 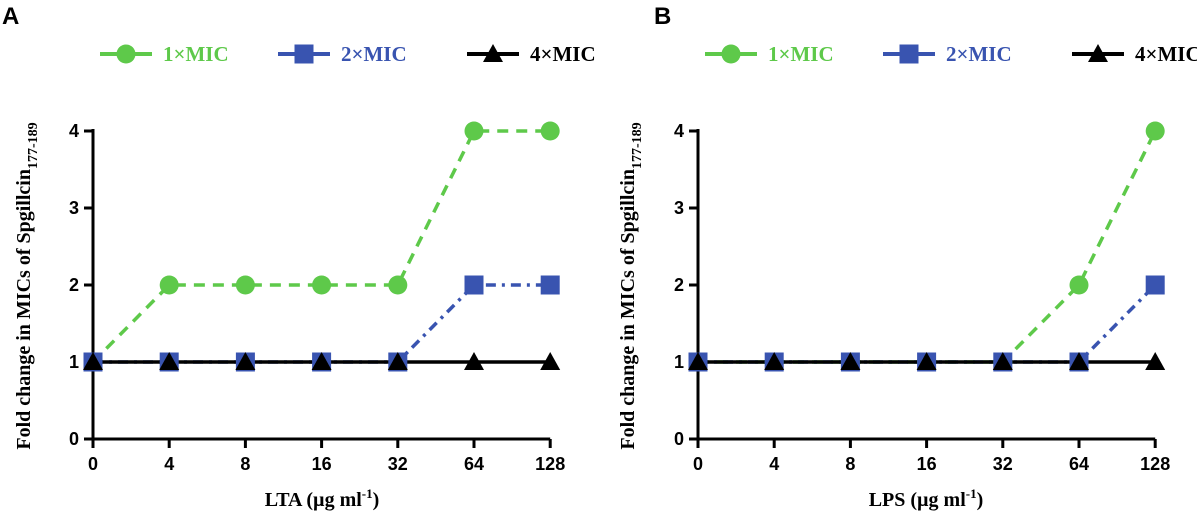 What do you see at coordinates (887, 500) in the screenshot?
I see `x-axis-title-main: LPS` at bounding box center [887, 500].